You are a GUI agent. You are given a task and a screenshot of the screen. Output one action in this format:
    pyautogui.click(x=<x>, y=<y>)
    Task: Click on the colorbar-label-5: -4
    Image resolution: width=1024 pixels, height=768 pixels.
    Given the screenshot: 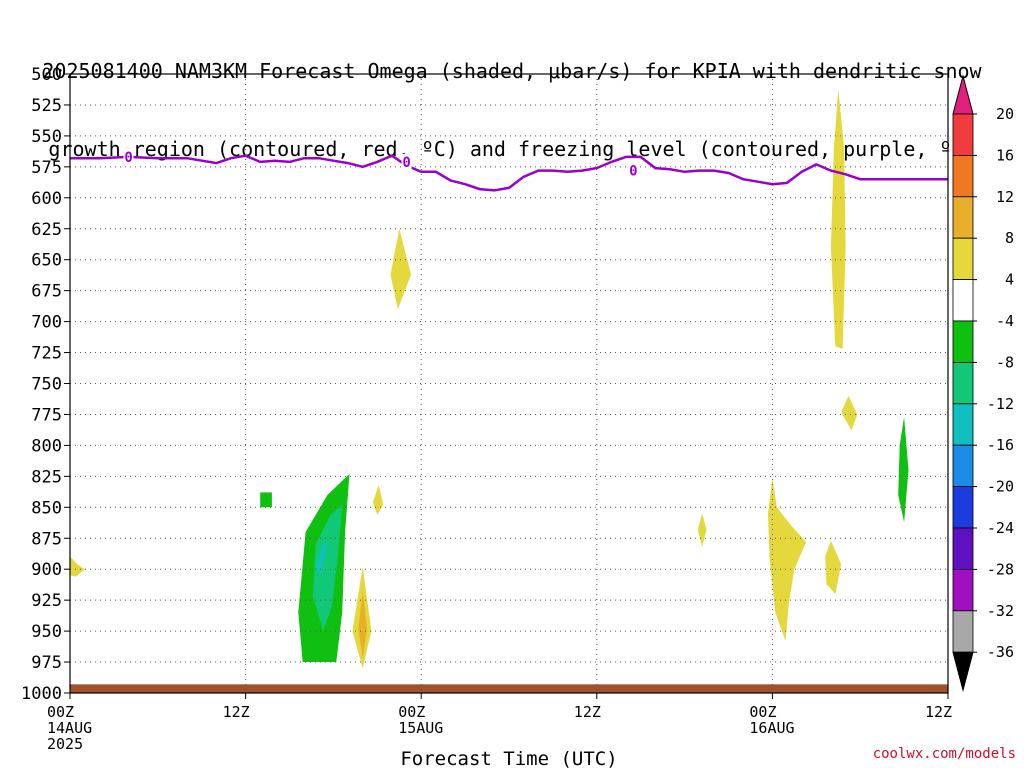 What is the action you would take?
    pyautogui.click(x=1005, y=321)
    